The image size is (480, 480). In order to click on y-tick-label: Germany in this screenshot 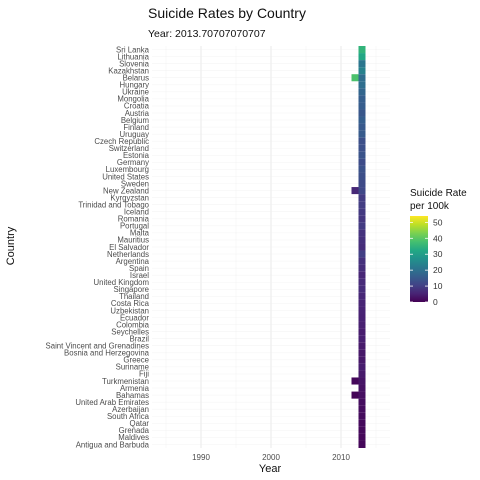, I will do `click(133, 162)`.